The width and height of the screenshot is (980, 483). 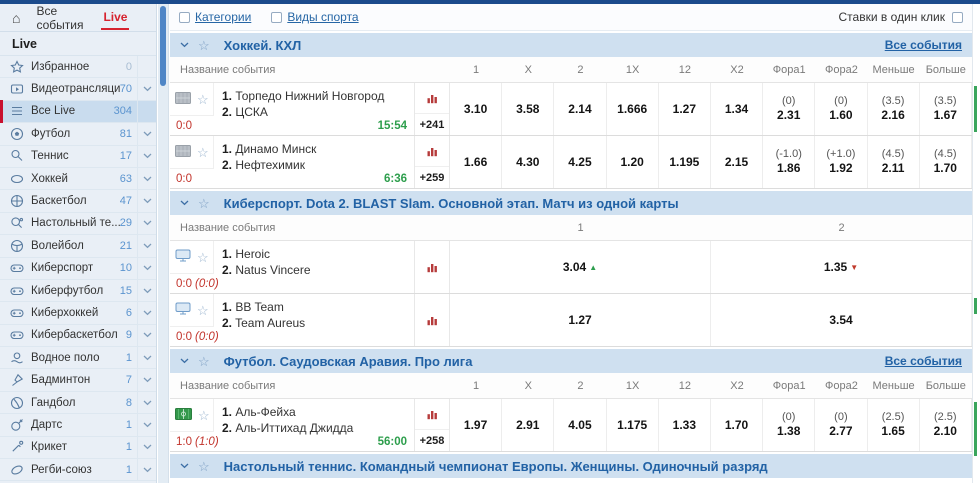 I want to click on sports-checkbox, so click(x=277, y=17).